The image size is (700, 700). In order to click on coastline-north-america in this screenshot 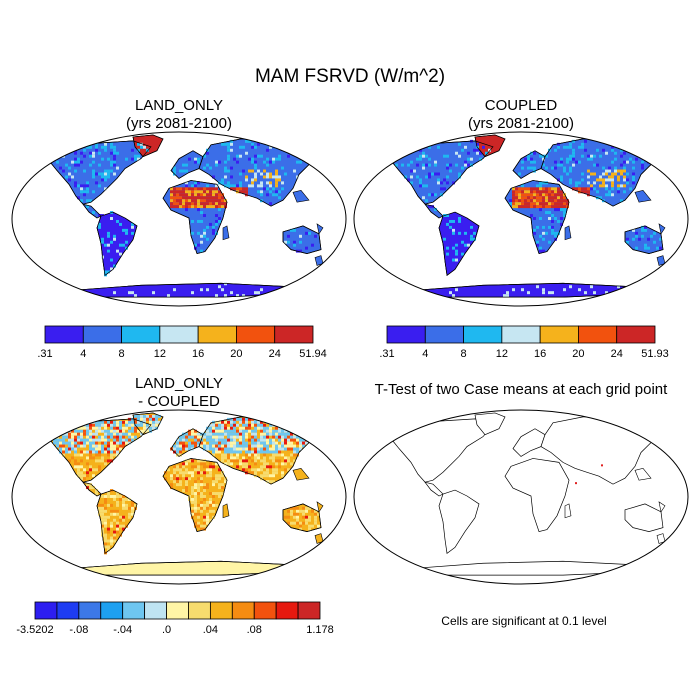, I will do `click(97, 450)`.